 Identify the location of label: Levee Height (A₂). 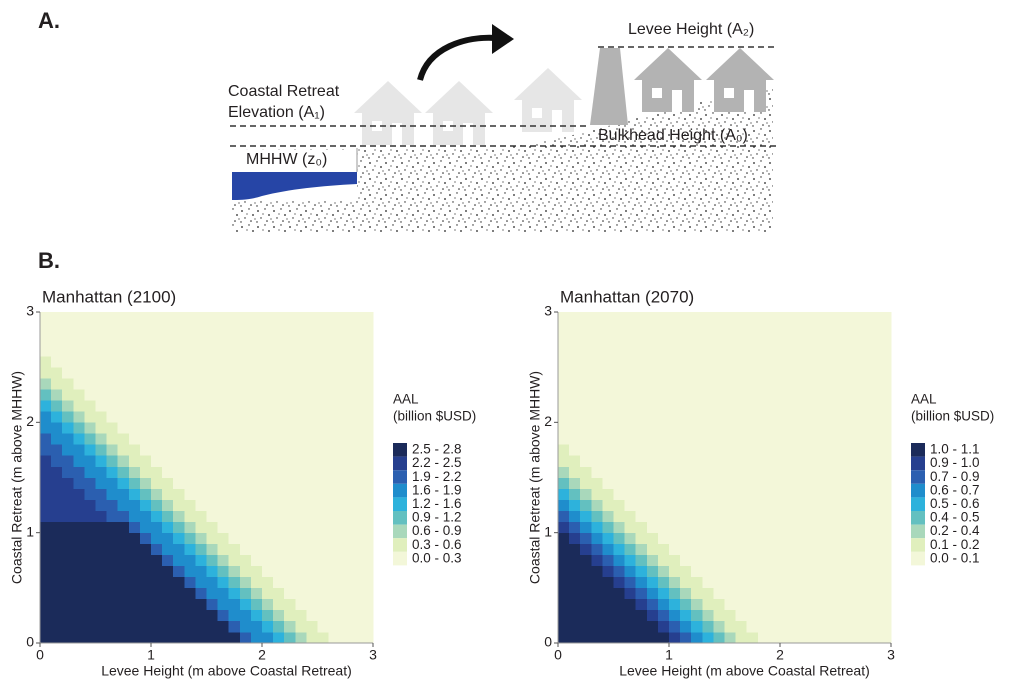
(691, 29).